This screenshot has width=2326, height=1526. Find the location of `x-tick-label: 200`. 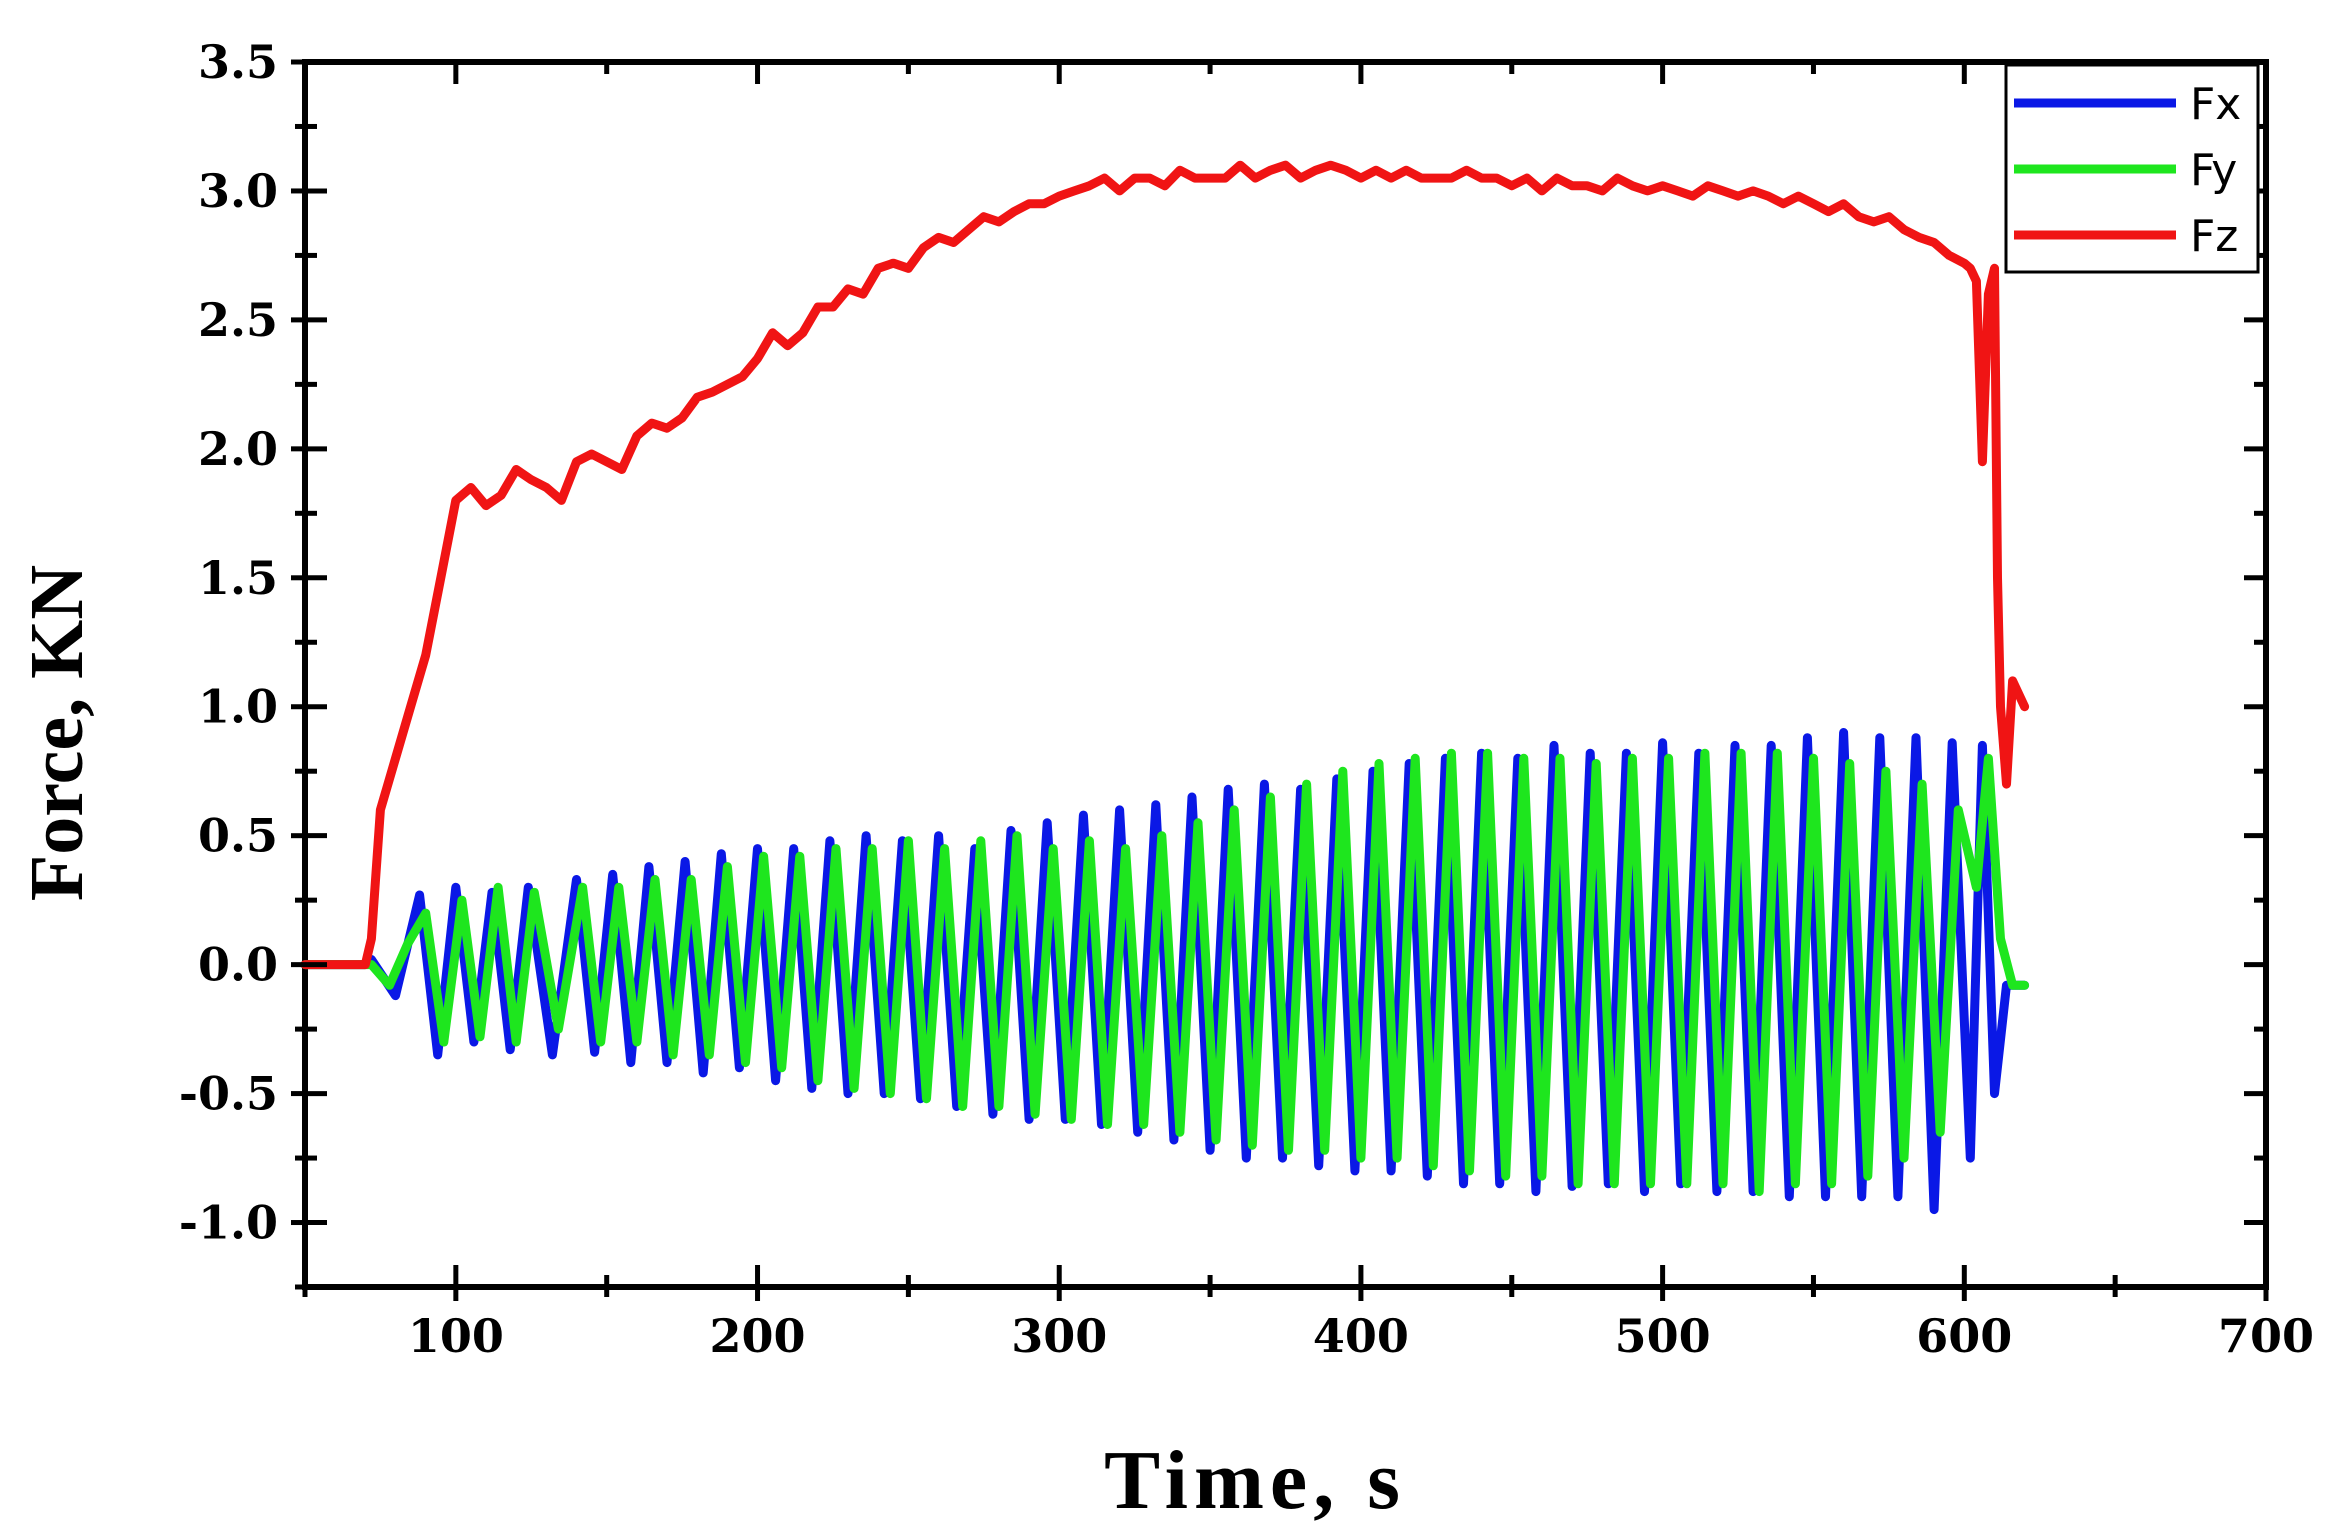

x-tick-label: 200 is located at coordinates (758, 1336).